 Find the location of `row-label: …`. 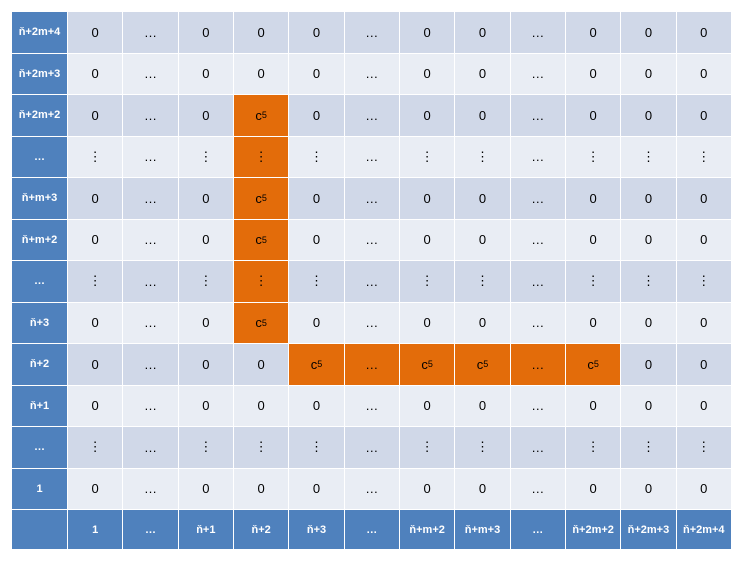

row-label: … is located at coordinates (40, 157).